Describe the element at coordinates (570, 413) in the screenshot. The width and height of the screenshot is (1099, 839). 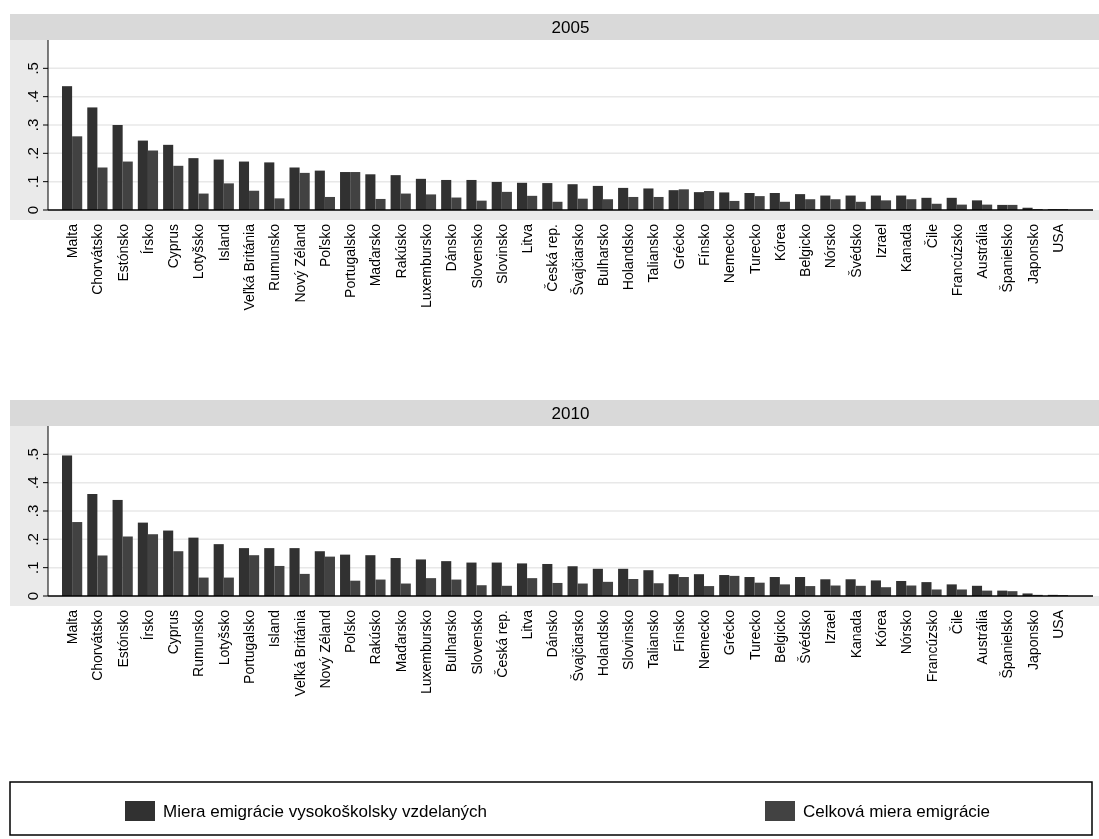
I see `chart-title: 2010` at that location.